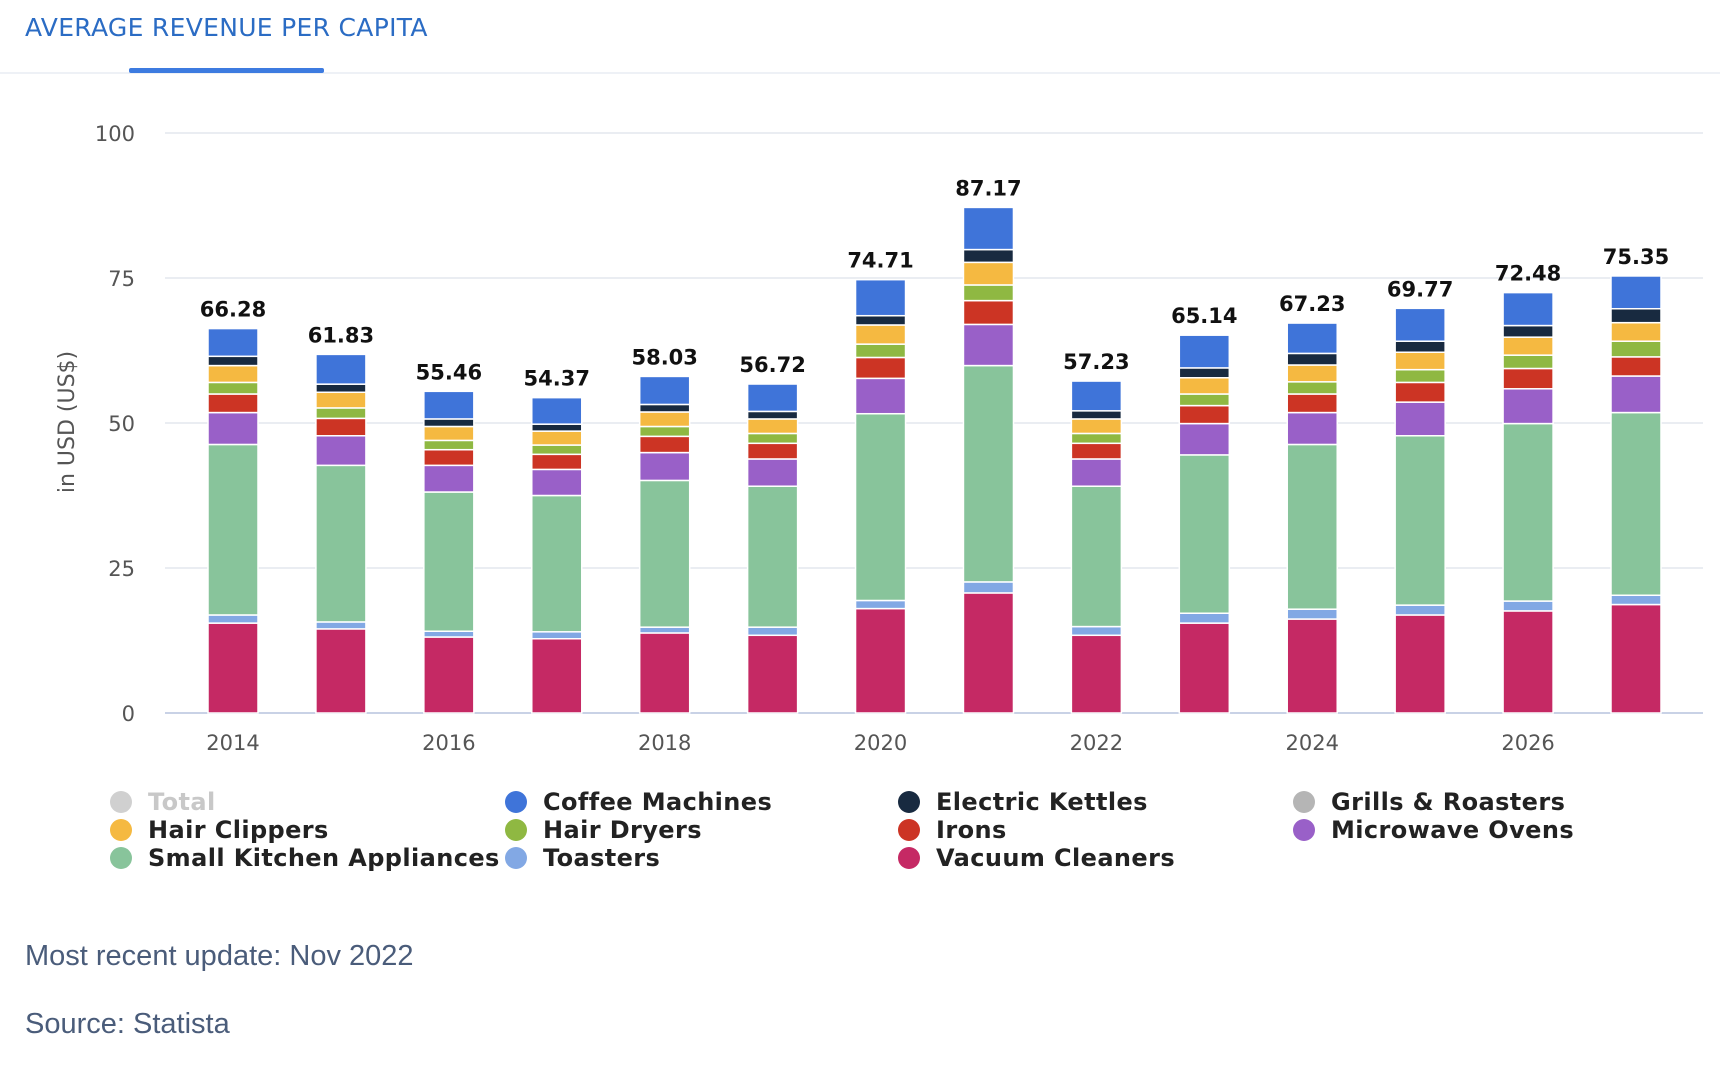  I want to click on bar-stack-2019, so click(772, 548).